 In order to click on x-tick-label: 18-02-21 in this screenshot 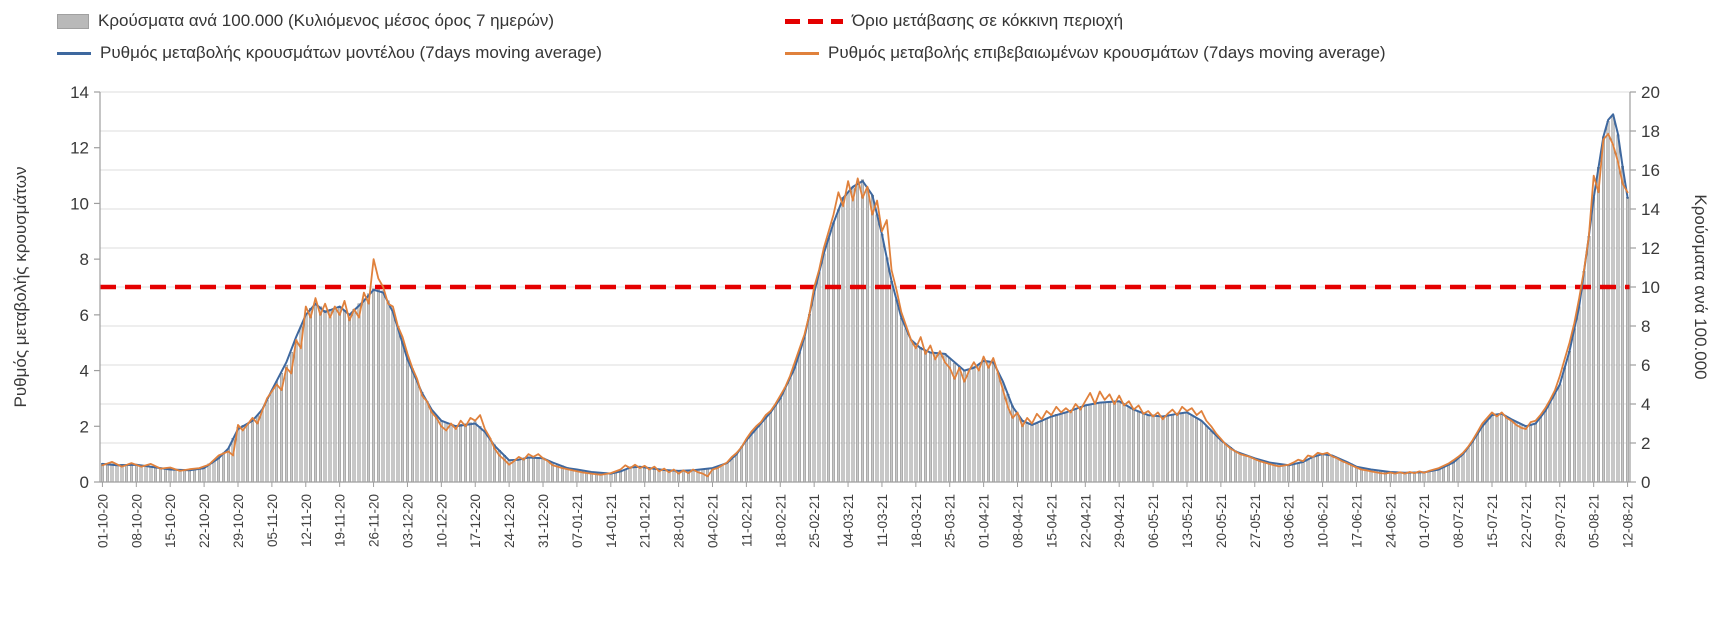, I will do `click(780, 521)`.